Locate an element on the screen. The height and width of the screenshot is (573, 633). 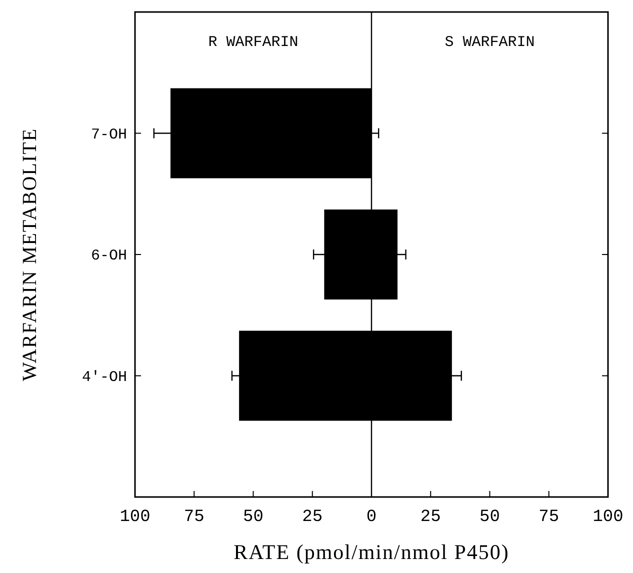
x-tick-label: 0 is located at coordinates (371, 517).